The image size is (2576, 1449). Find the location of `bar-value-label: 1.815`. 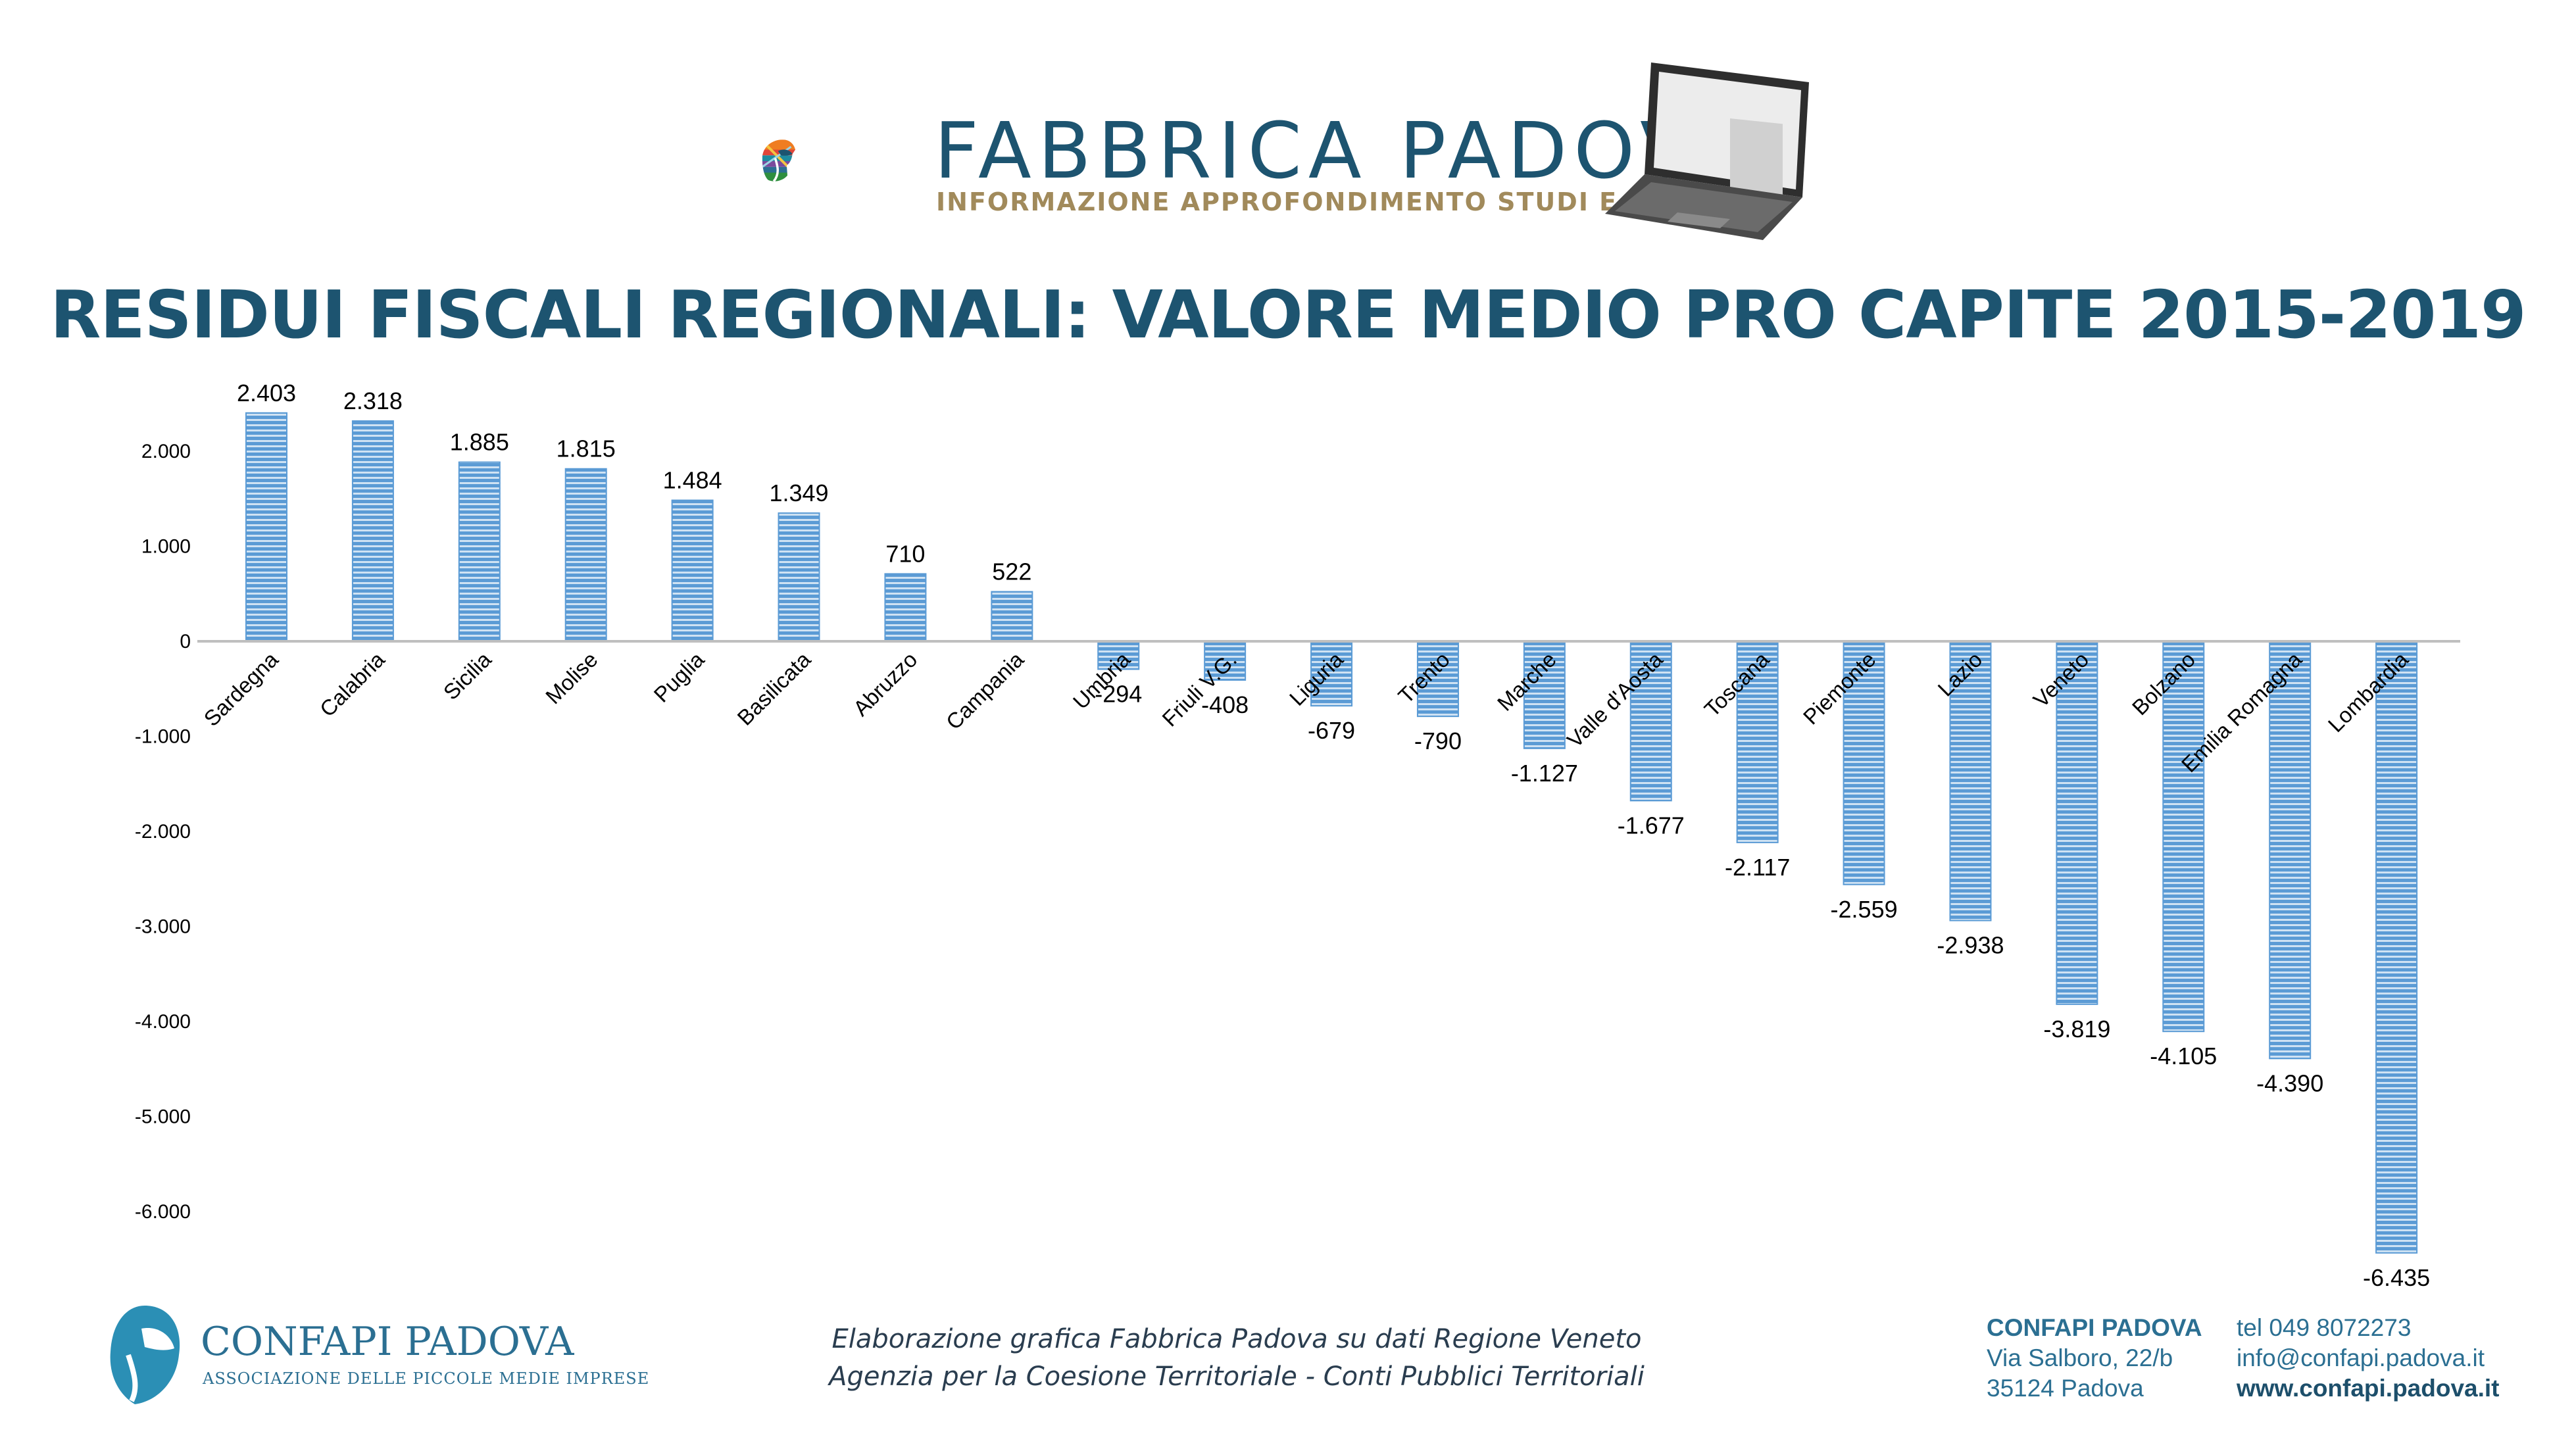

bar-value-label: 1.815 is located at coordinates (586, 448).